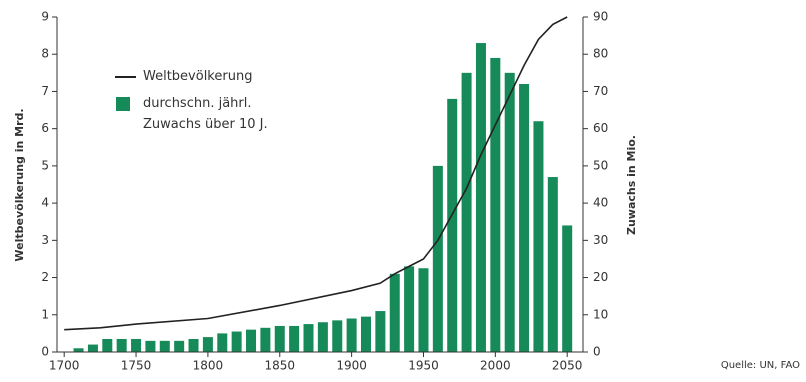 Image resolution: width=806 pixels, height=382 pixels. What do you see at coordinates (597, 352) in the screenshot?
I see `y2-tick-label: 0` at bounding box center [597, 352].